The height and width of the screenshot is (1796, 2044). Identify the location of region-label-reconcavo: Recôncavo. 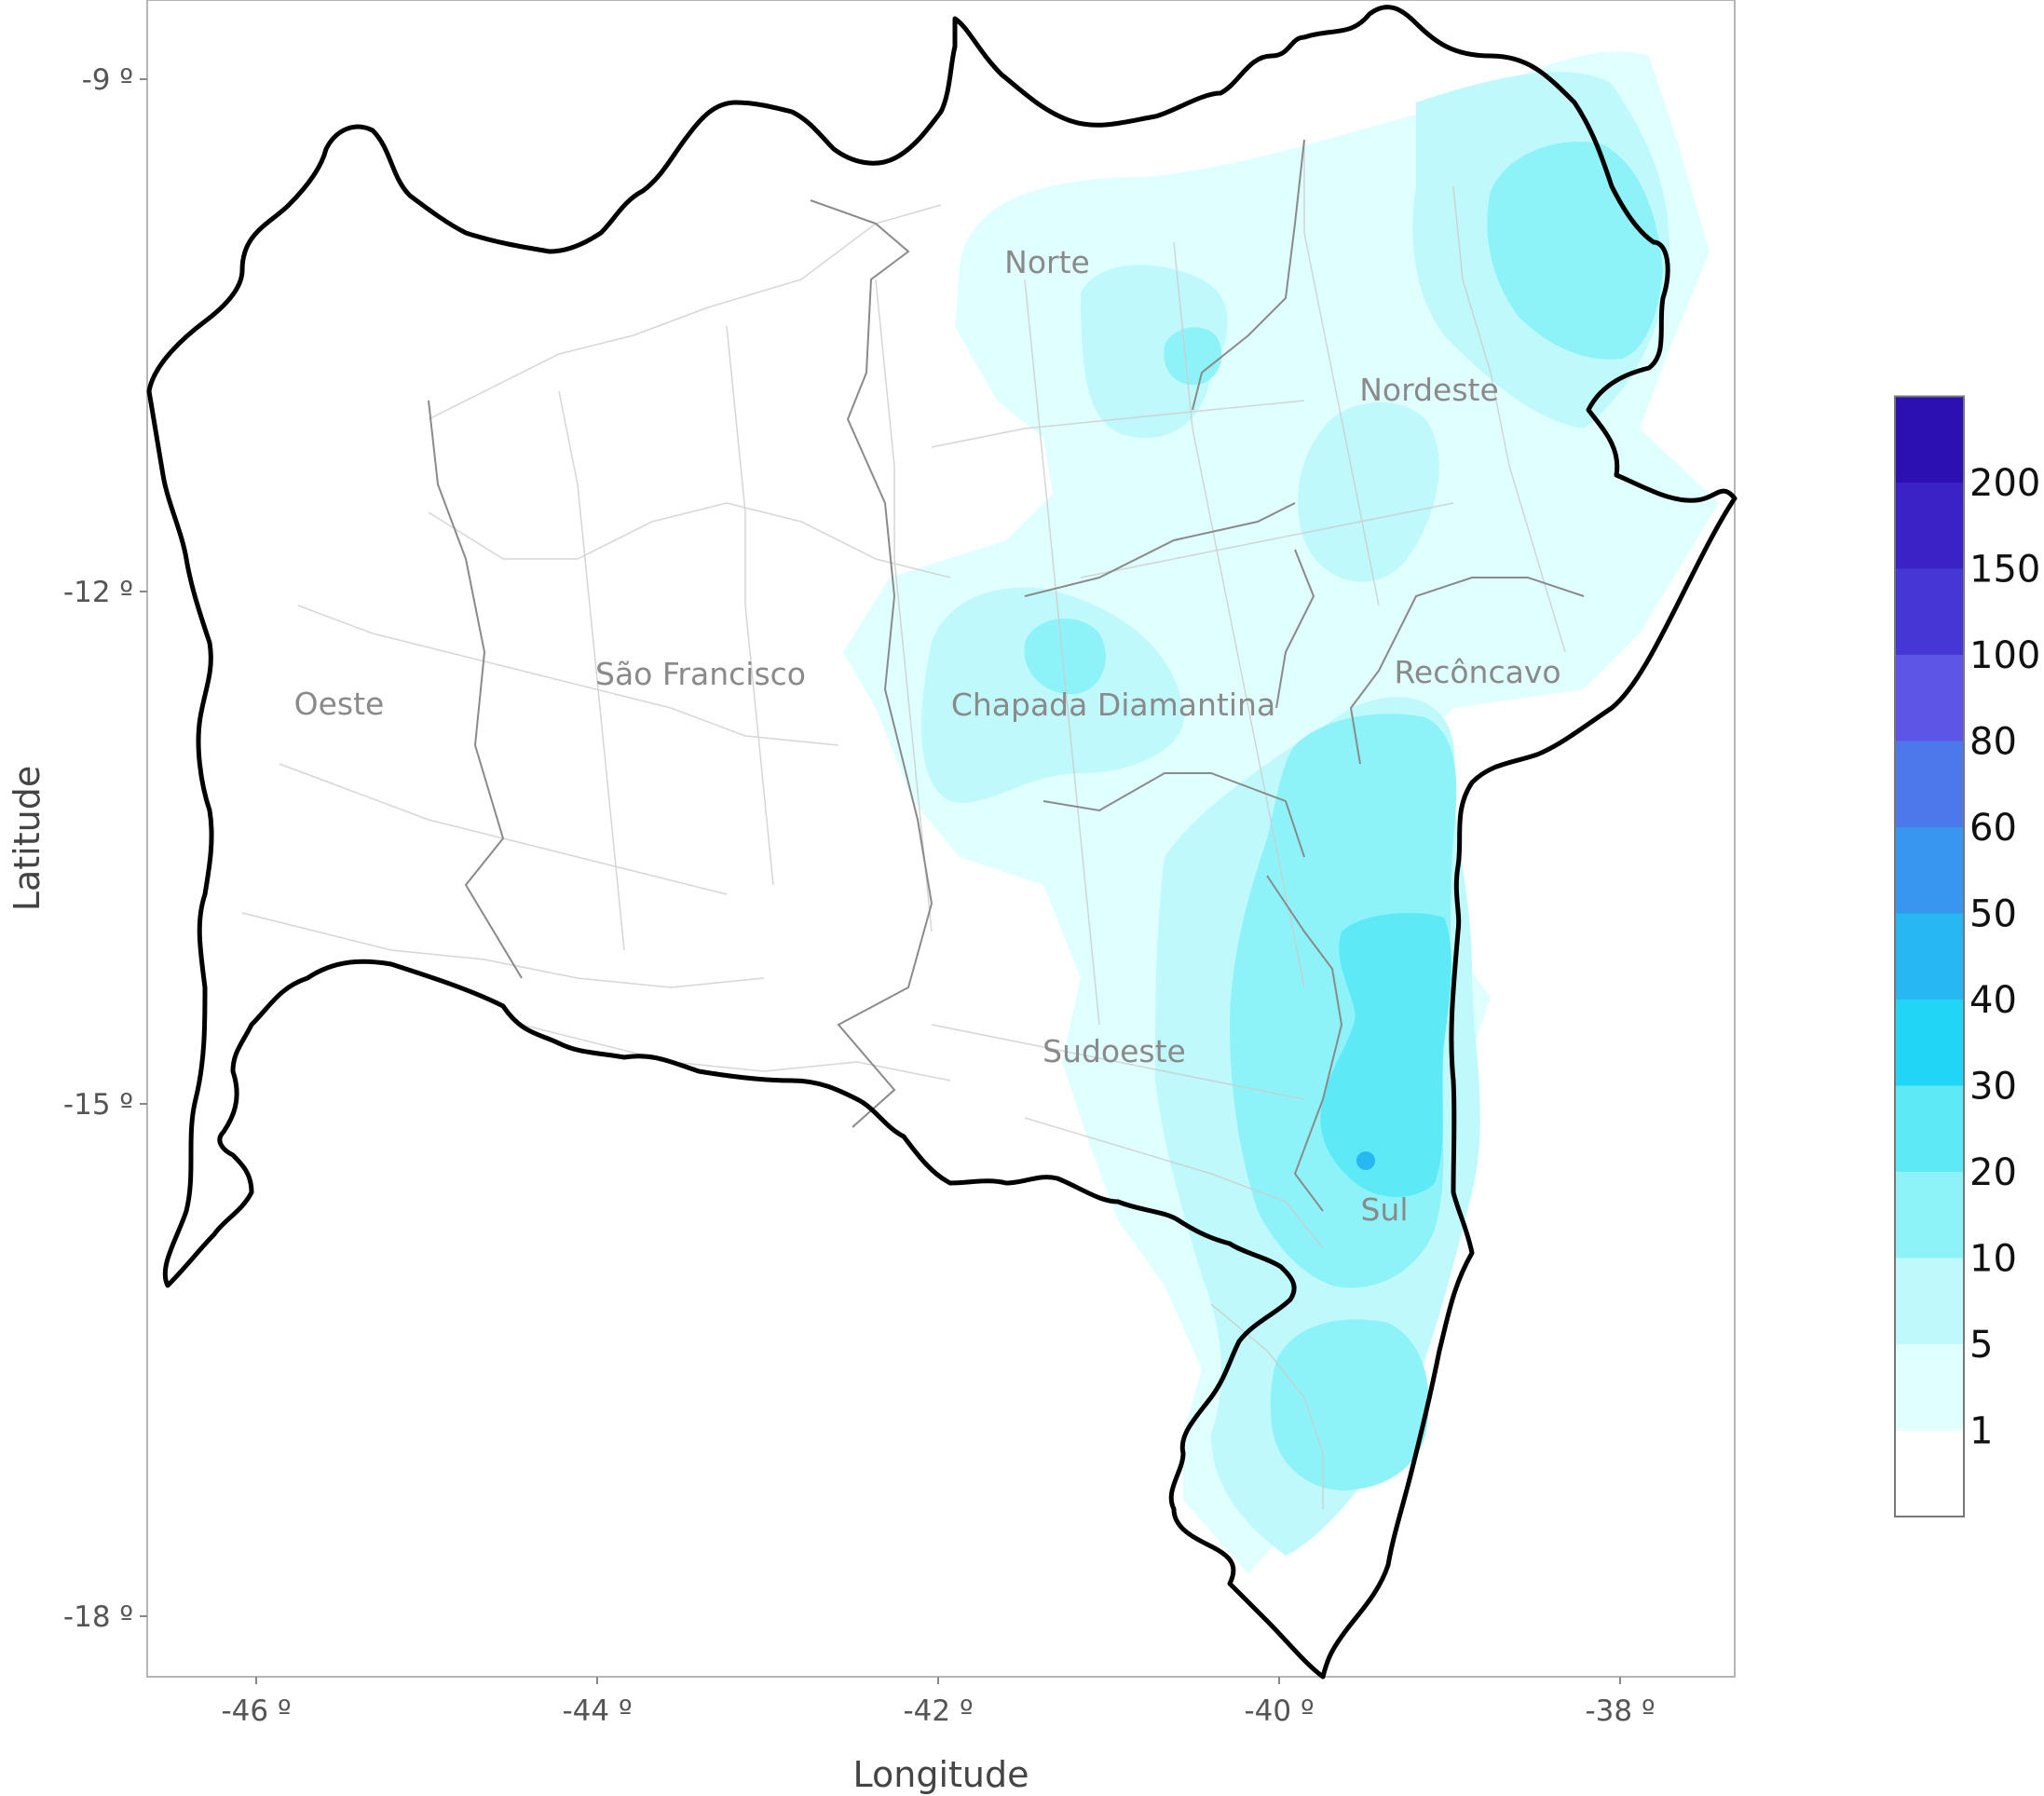
(1477, 672).